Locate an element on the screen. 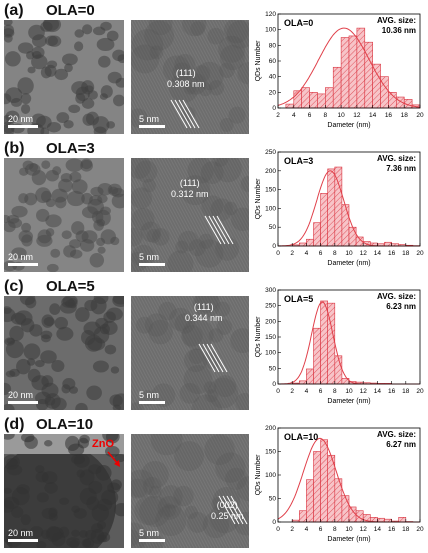  y-tick-label: 60 is located at coordinates (273, 61).